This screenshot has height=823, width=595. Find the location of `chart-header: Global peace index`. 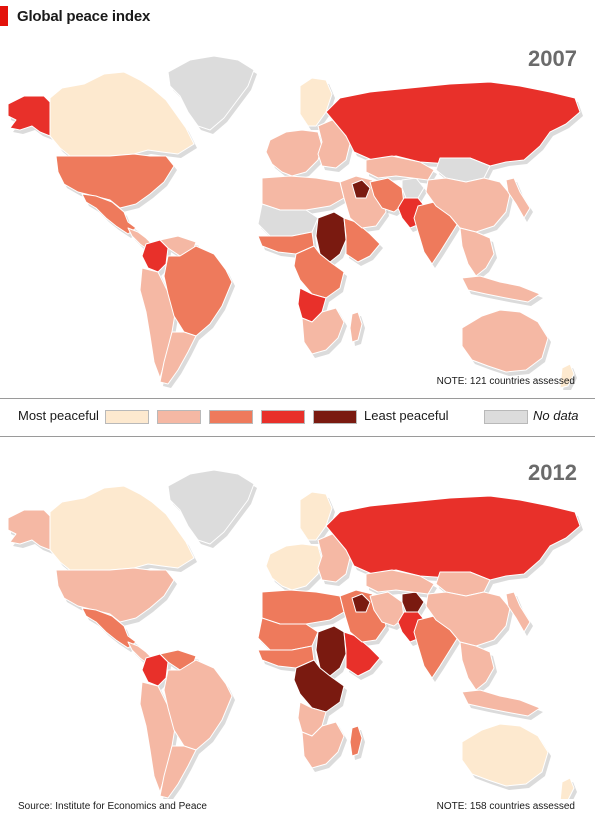

chart-header: Global peace index is located at coordinates (75, 16).